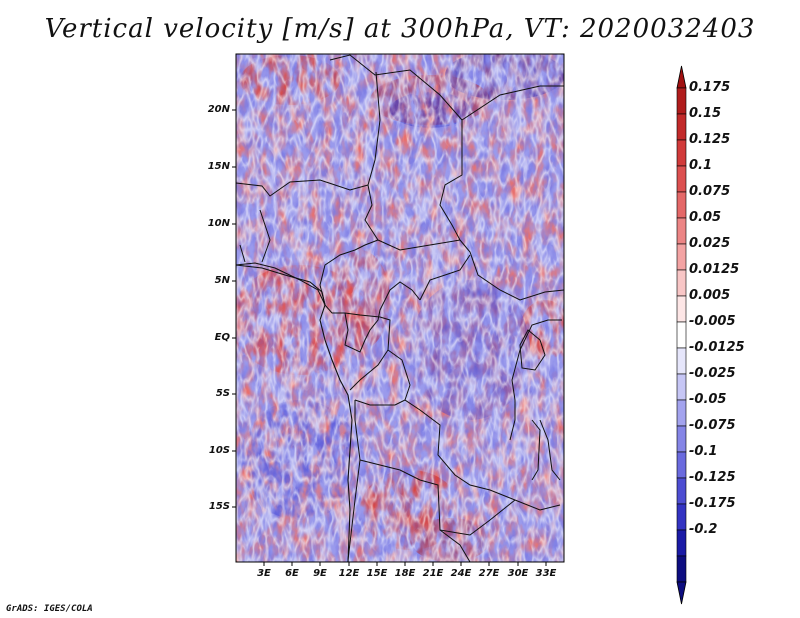 This screenshot has width=800, height=618. I want to click on colorbar-label: 0.0125, so click(714, 269).